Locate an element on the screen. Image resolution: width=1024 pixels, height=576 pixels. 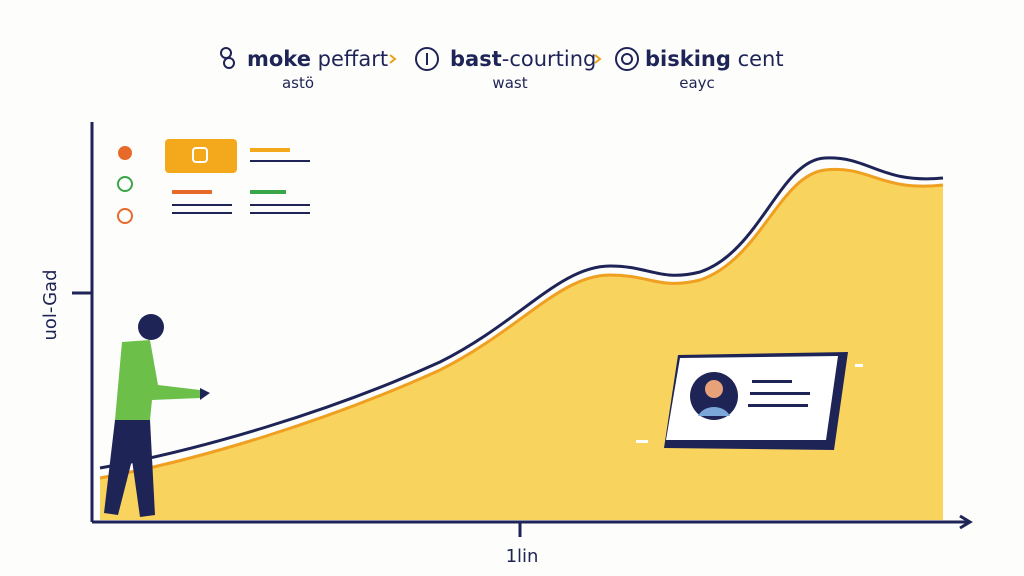
step-separator is located at coordinates (495, 59).